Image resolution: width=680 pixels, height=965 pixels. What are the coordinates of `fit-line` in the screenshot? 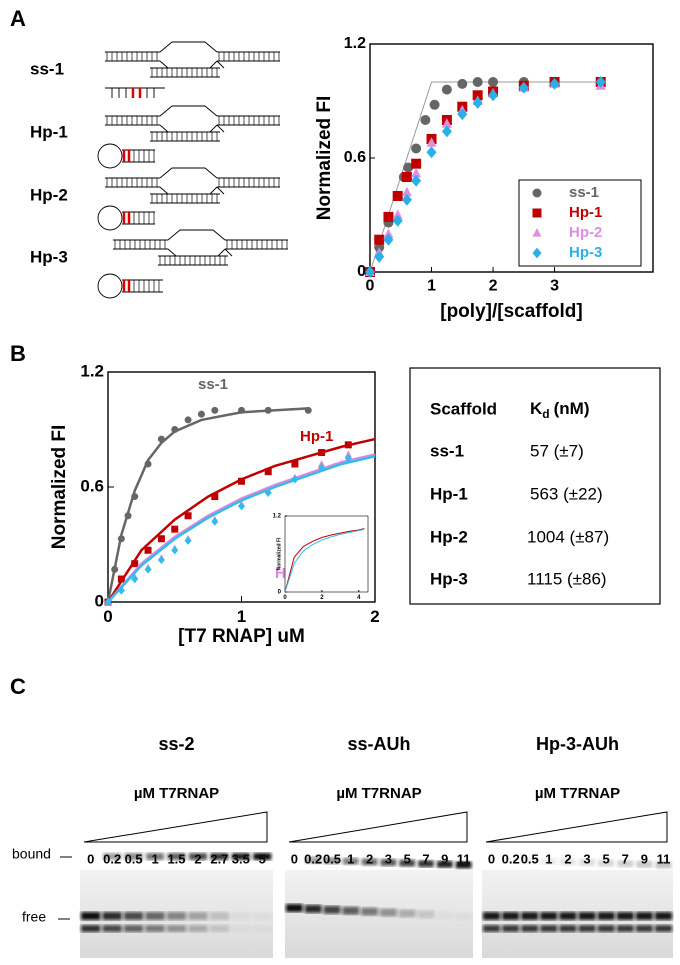 It's located at (485, 177).